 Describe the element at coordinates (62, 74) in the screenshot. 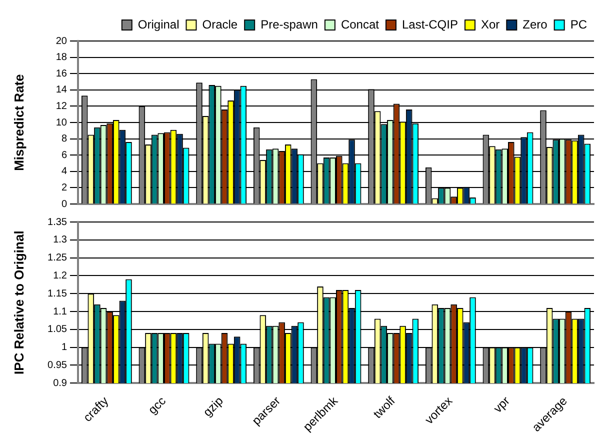

I see `y-tick-label: 16` at that location.